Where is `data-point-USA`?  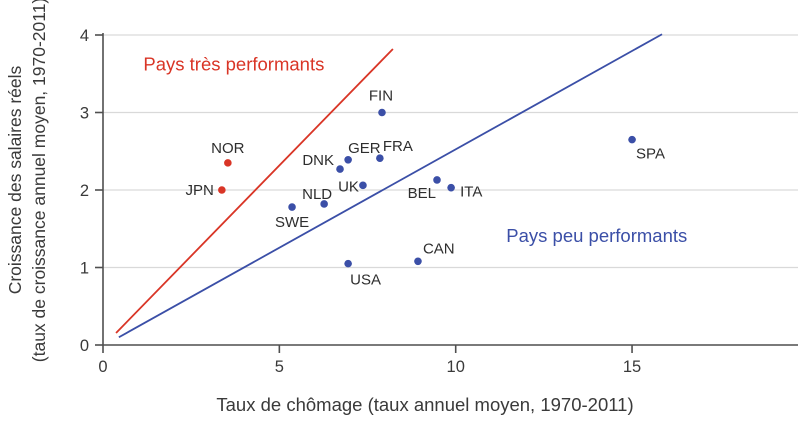
data-point-USA is located at coordinates (348, 263).